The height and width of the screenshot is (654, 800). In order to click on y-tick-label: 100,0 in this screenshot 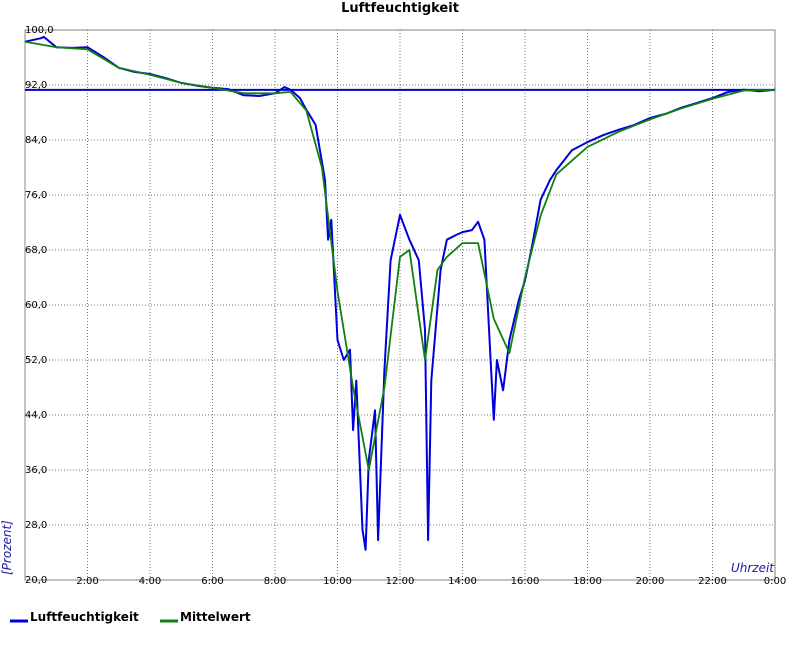, I will do `click(39, 30)`.